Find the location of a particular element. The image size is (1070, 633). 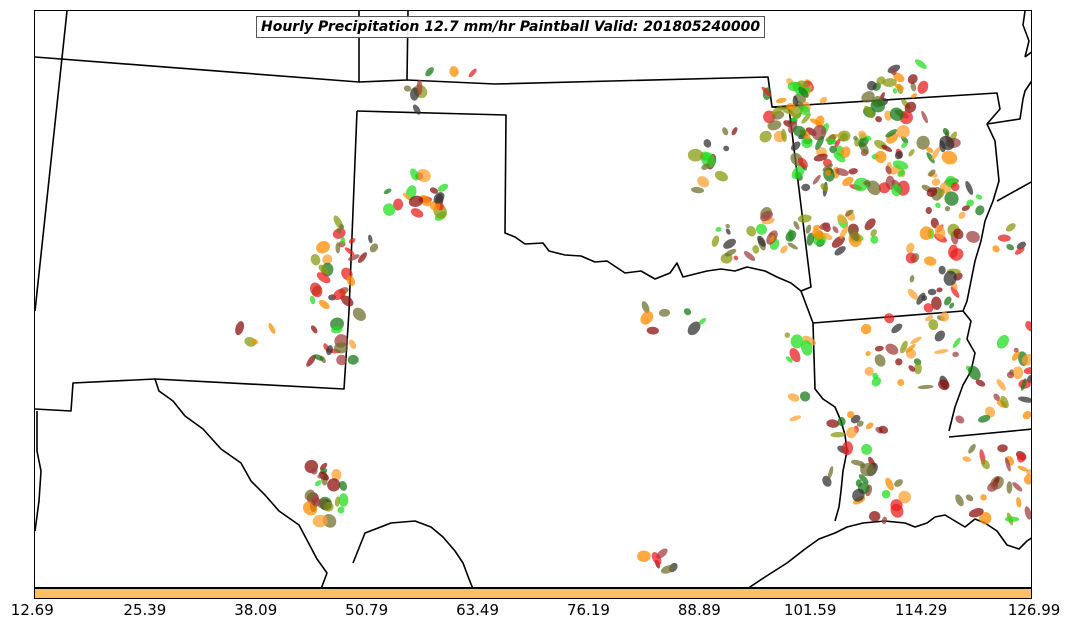

coastline is located at coordinates (889, 550).